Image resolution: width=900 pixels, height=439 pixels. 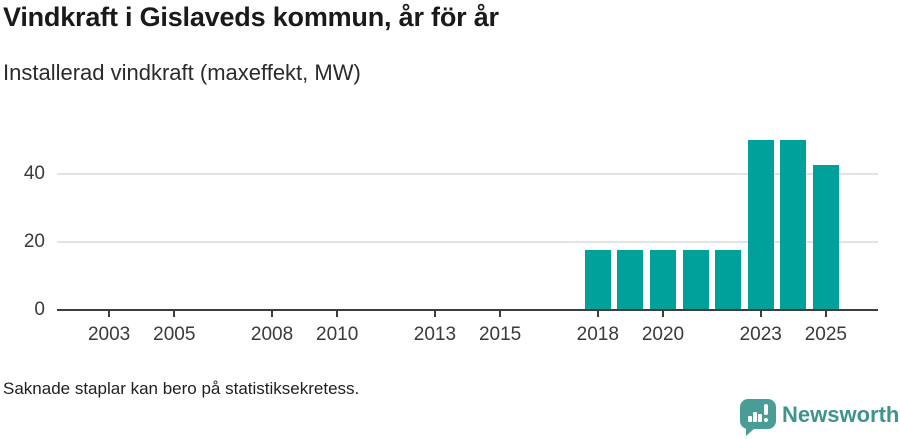 What do you see at coordinates (766, 420) in the screenshot?
I see `logo-exclamation-dot` at bounding box center [766, 420].